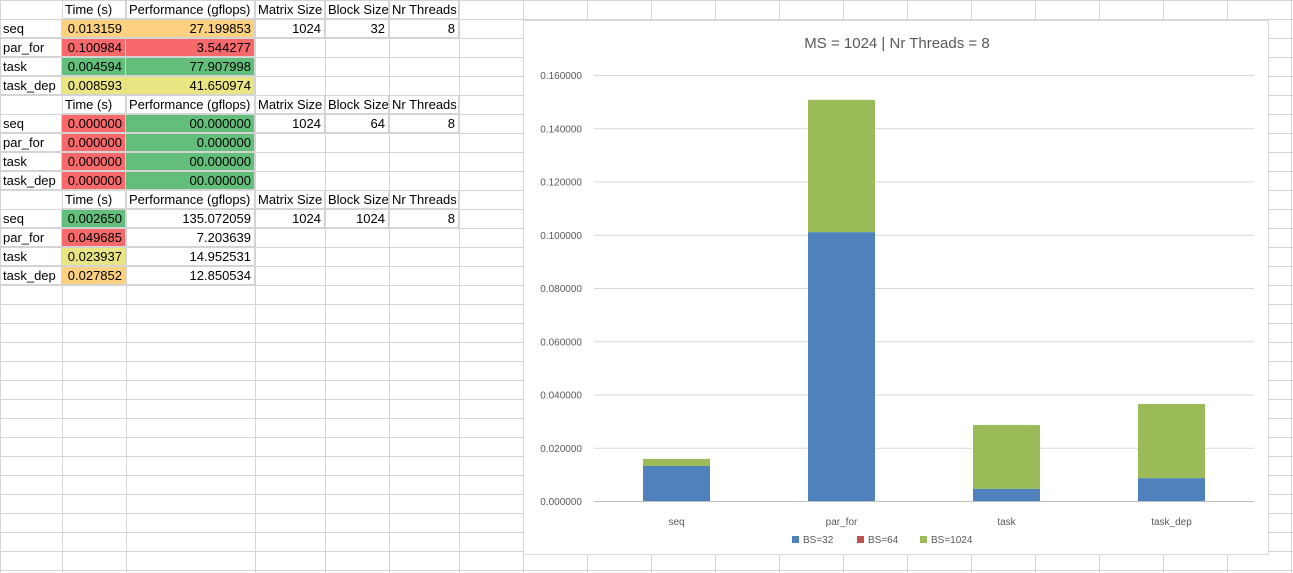 This screenshot has height=573, width=1293. Describe the element at coordinates (94, 238) in the screenshot. I see `time-cell: 0.049685` at that location.